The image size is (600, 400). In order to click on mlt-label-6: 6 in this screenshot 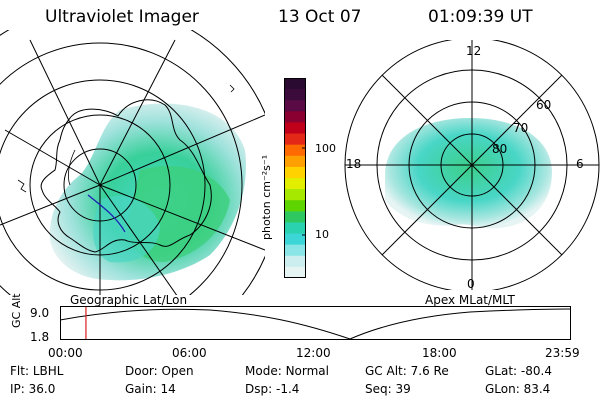, I will do `click(580, 164)`.